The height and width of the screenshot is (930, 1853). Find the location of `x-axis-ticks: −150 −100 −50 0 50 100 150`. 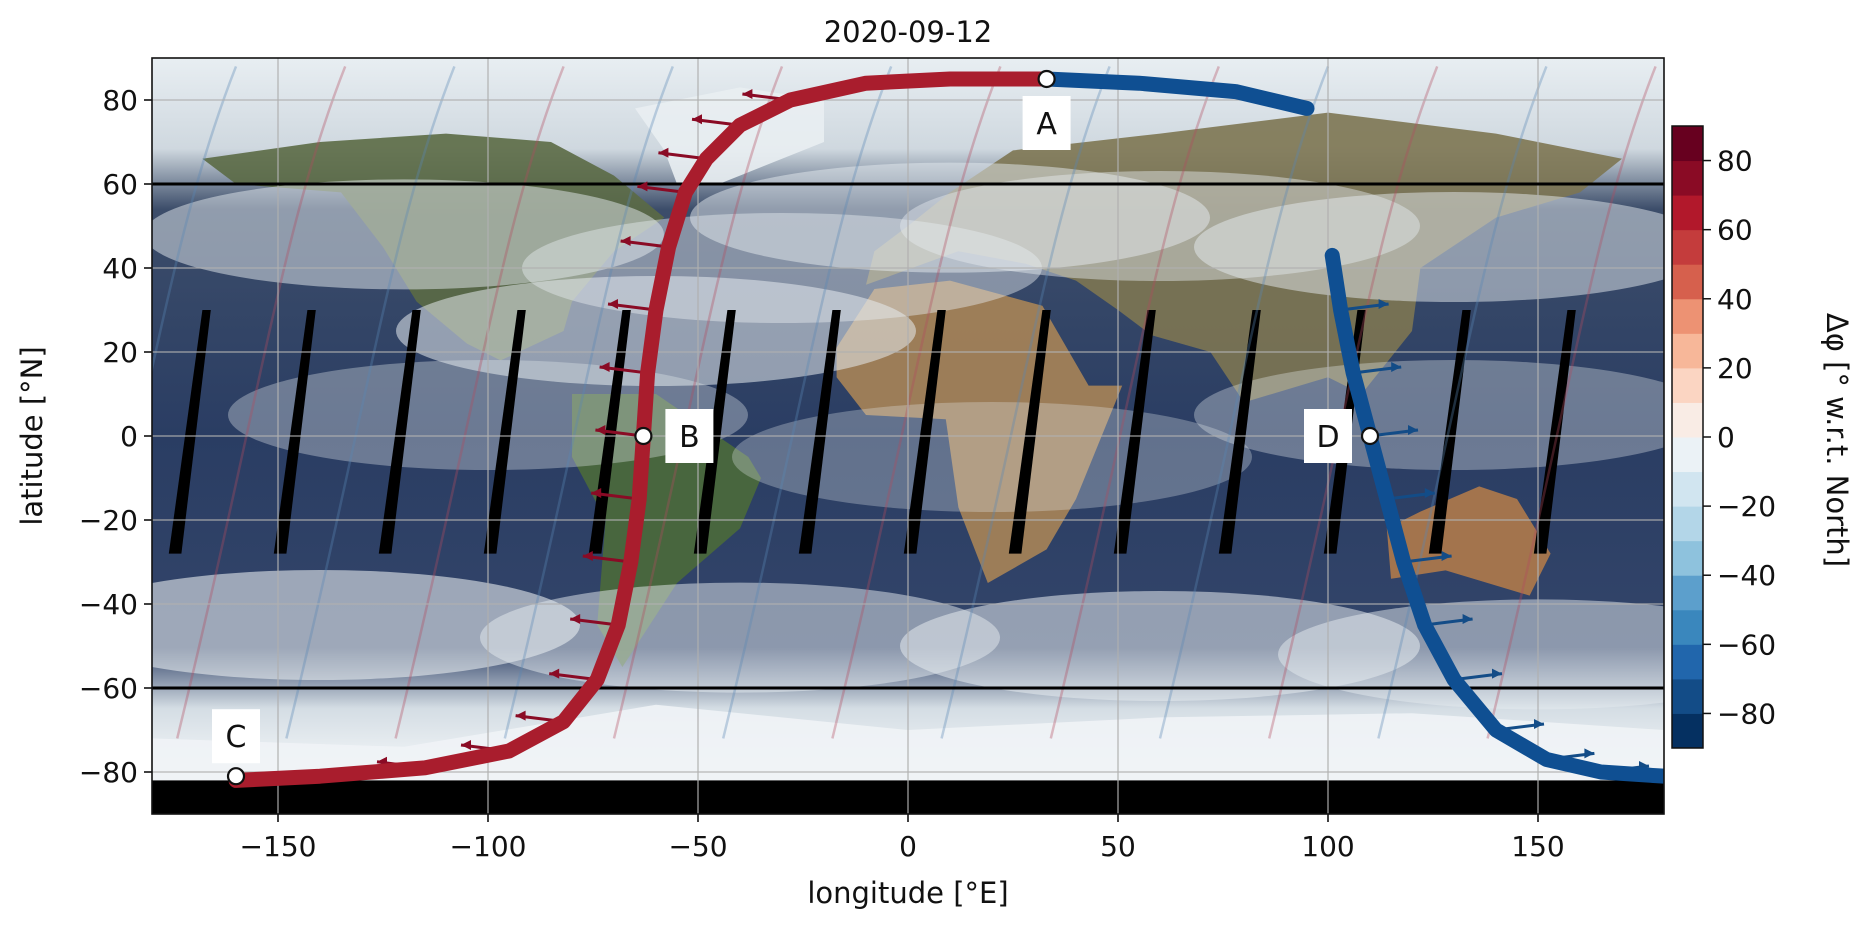

x-axis-ticks: −150 −100 −50 0 50 100 150 is located at coordinates (902, 838).